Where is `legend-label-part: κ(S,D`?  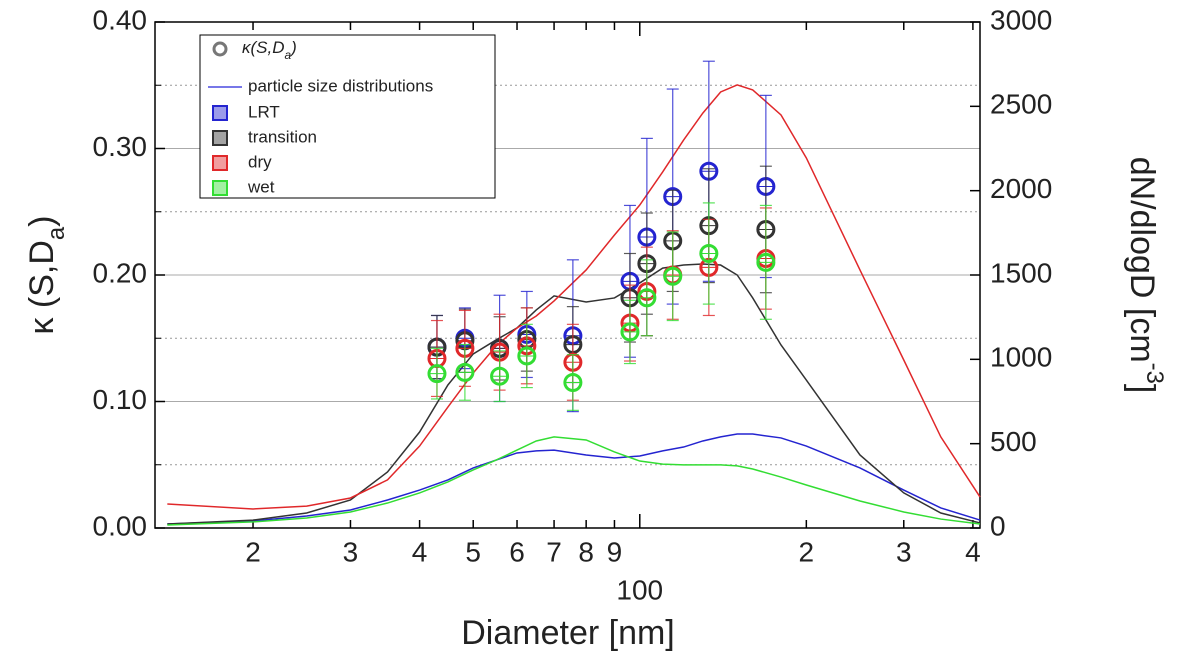
legend-label-part: κ(S,D is located at coordinates (263, 47).